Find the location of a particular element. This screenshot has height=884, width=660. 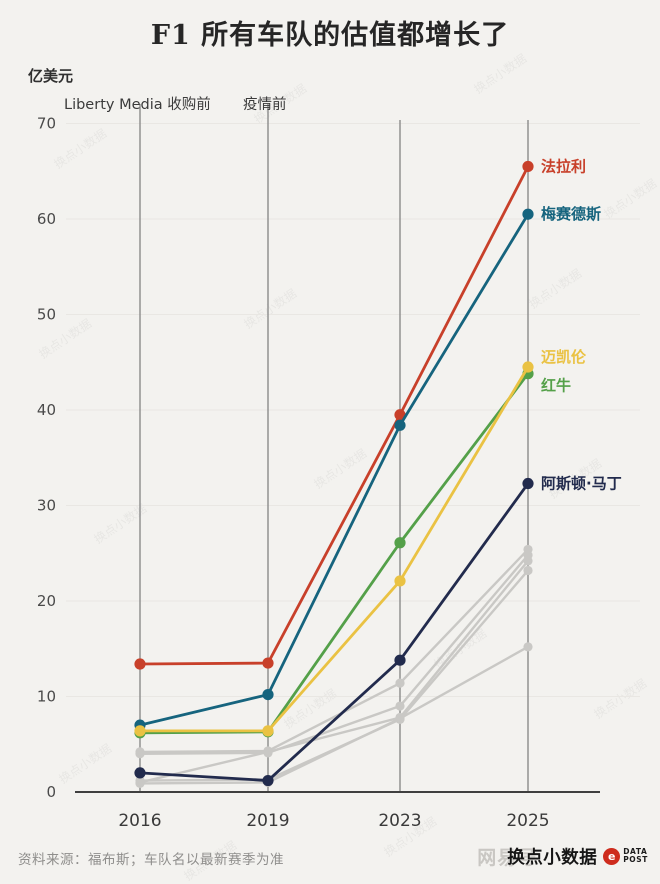

y-tick-label: 30 is located at coordinates (46, 506).